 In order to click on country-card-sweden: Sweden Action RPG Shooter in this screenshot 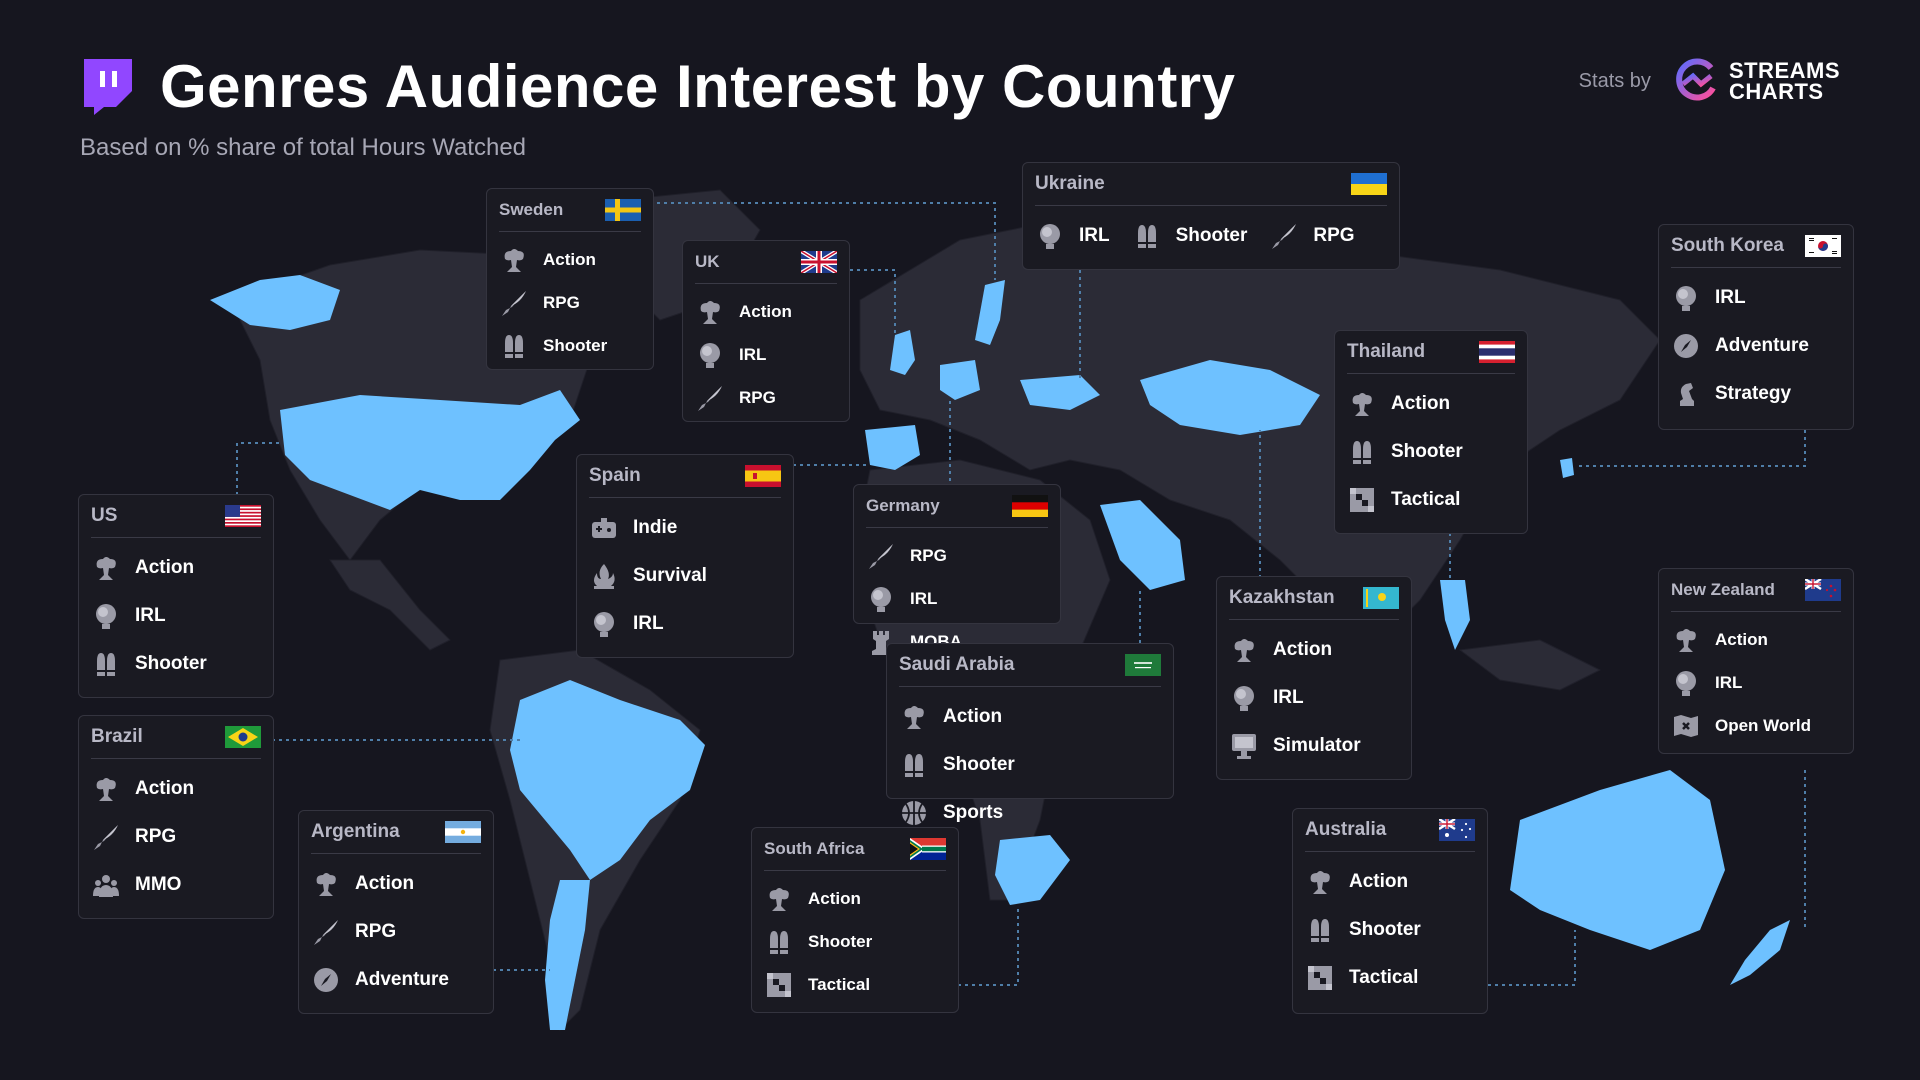, I will do `click(570, 279)`.